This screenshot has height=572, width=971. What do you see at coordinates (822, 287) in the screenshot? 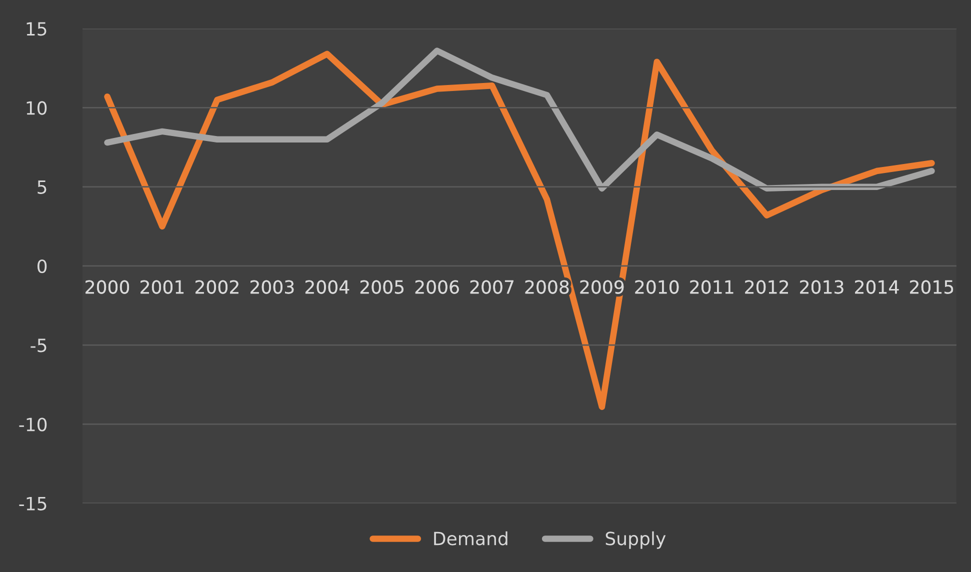
I see `x-tick-label: 2013` at bounding box center [822, 287].